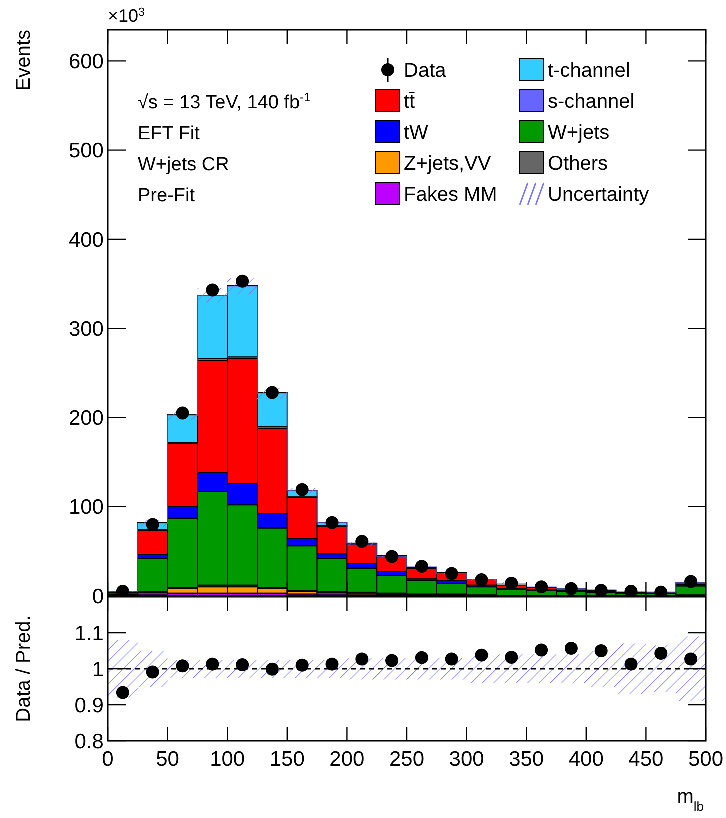 The image size is (726, 818). What do you see at coordinates (169, 134) in the screenshot?
I see `annotation: EFT Fit` at bounding box center [169, 134].